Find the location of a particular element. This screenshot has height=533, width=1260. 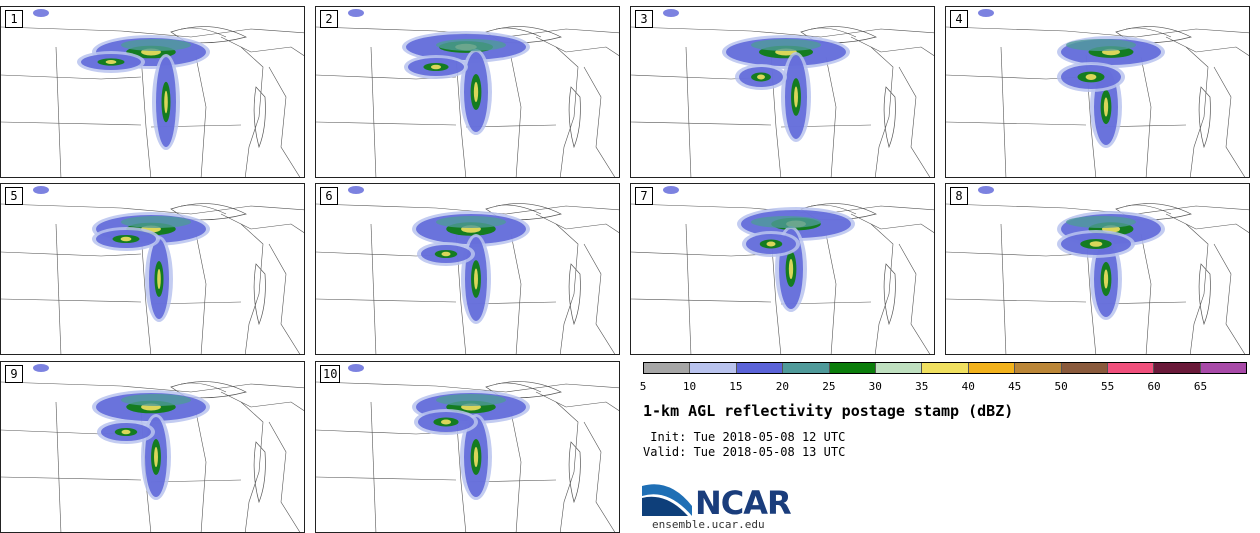

member-number: 4 is located at coordinates (959, 19).